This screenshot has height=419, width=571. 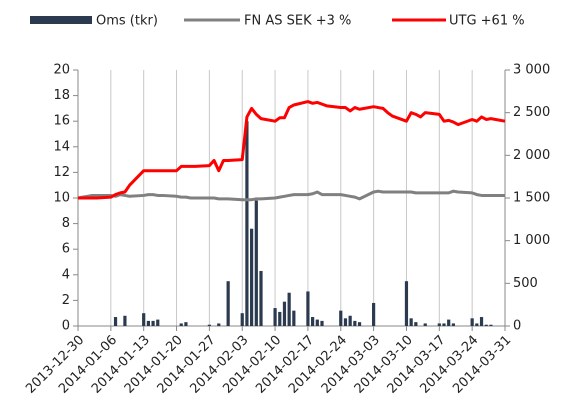 I want to click on y-tick-label: 10, so click(x=61, y=198).